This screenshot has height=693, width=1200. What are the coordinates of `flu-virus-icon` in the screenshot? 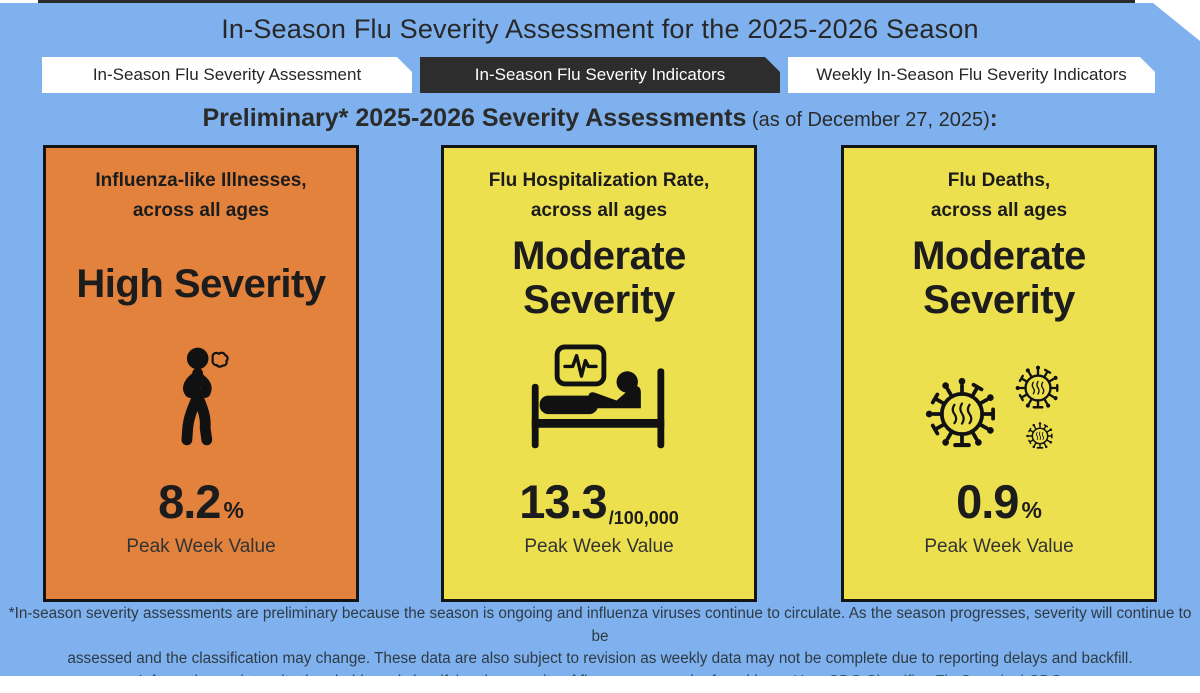 It's located at (999, 415).